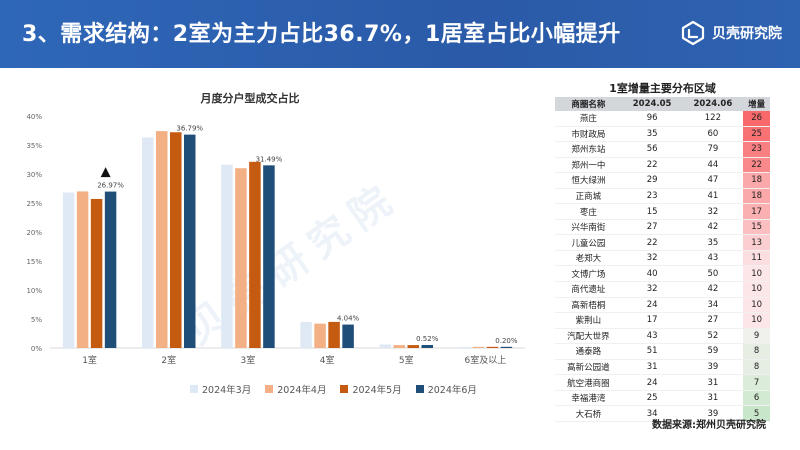 This screenshot has width=800, height=450. Describe the element at coordinates (34, 175) in the screenshot. I see `y-tick-label: 30%` at that location.